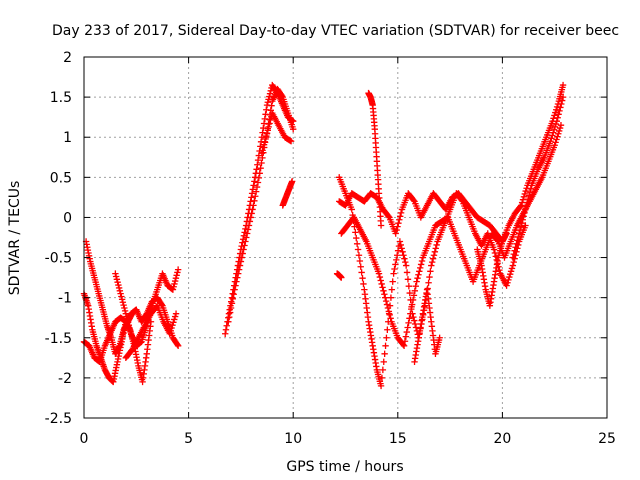  What do you see at coordinates (293, 439) in the screenshot?
I see `x-tick-label: 10` at bounding box center [293, 439].